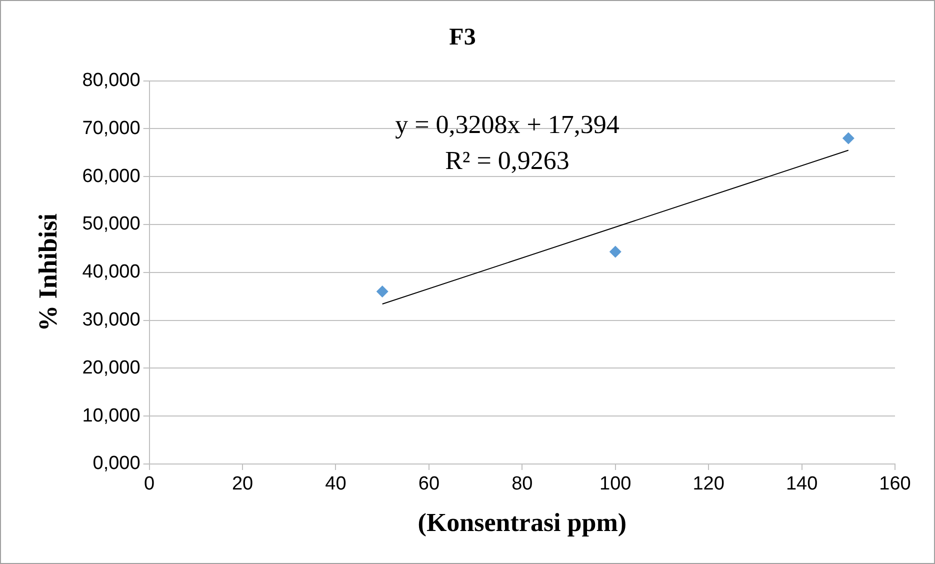  Describe the element at coordinates (111, 367) in the screenshot. I see `y-tick-label: 20,000` at that location.